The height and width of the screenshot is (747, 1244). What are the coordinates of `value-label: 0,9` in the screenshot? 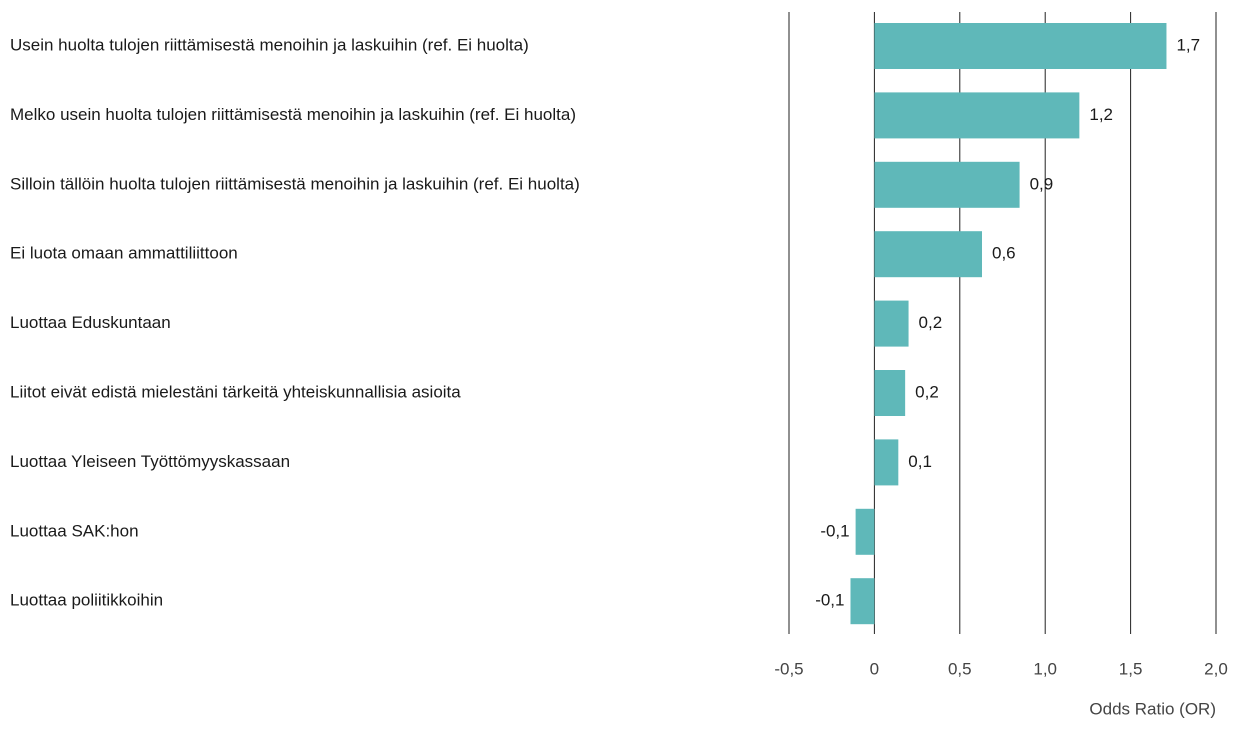 It's located at (1042, 183).